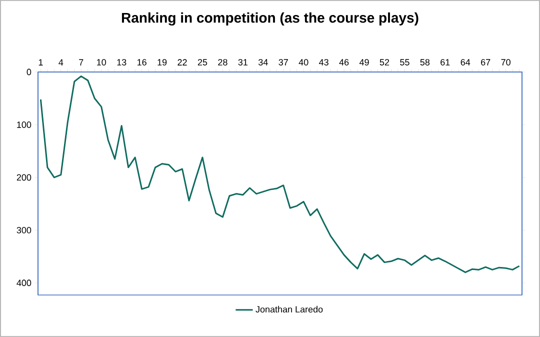  Describe the element at coordinates (24, 177) in the screenshot. I see `y-tick-label: 200` at that location.